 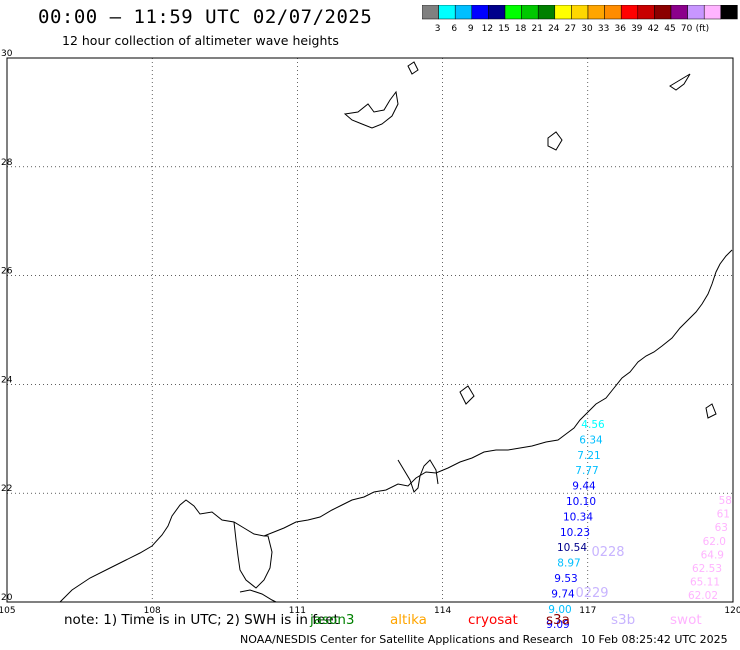 What do you see at coordinates (723, 515) in the screenshot?
I see `swot-value-label: 61` at bounding box center [723, 515].